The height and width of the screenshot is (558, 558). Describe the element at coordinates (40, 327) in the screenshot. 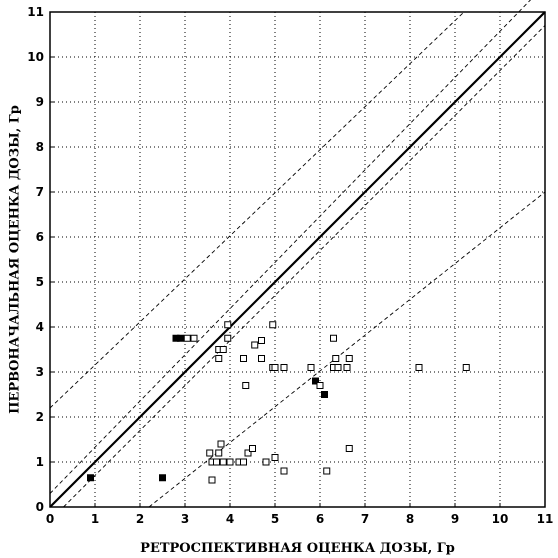

I see `y-tick-label: 4` at that location.